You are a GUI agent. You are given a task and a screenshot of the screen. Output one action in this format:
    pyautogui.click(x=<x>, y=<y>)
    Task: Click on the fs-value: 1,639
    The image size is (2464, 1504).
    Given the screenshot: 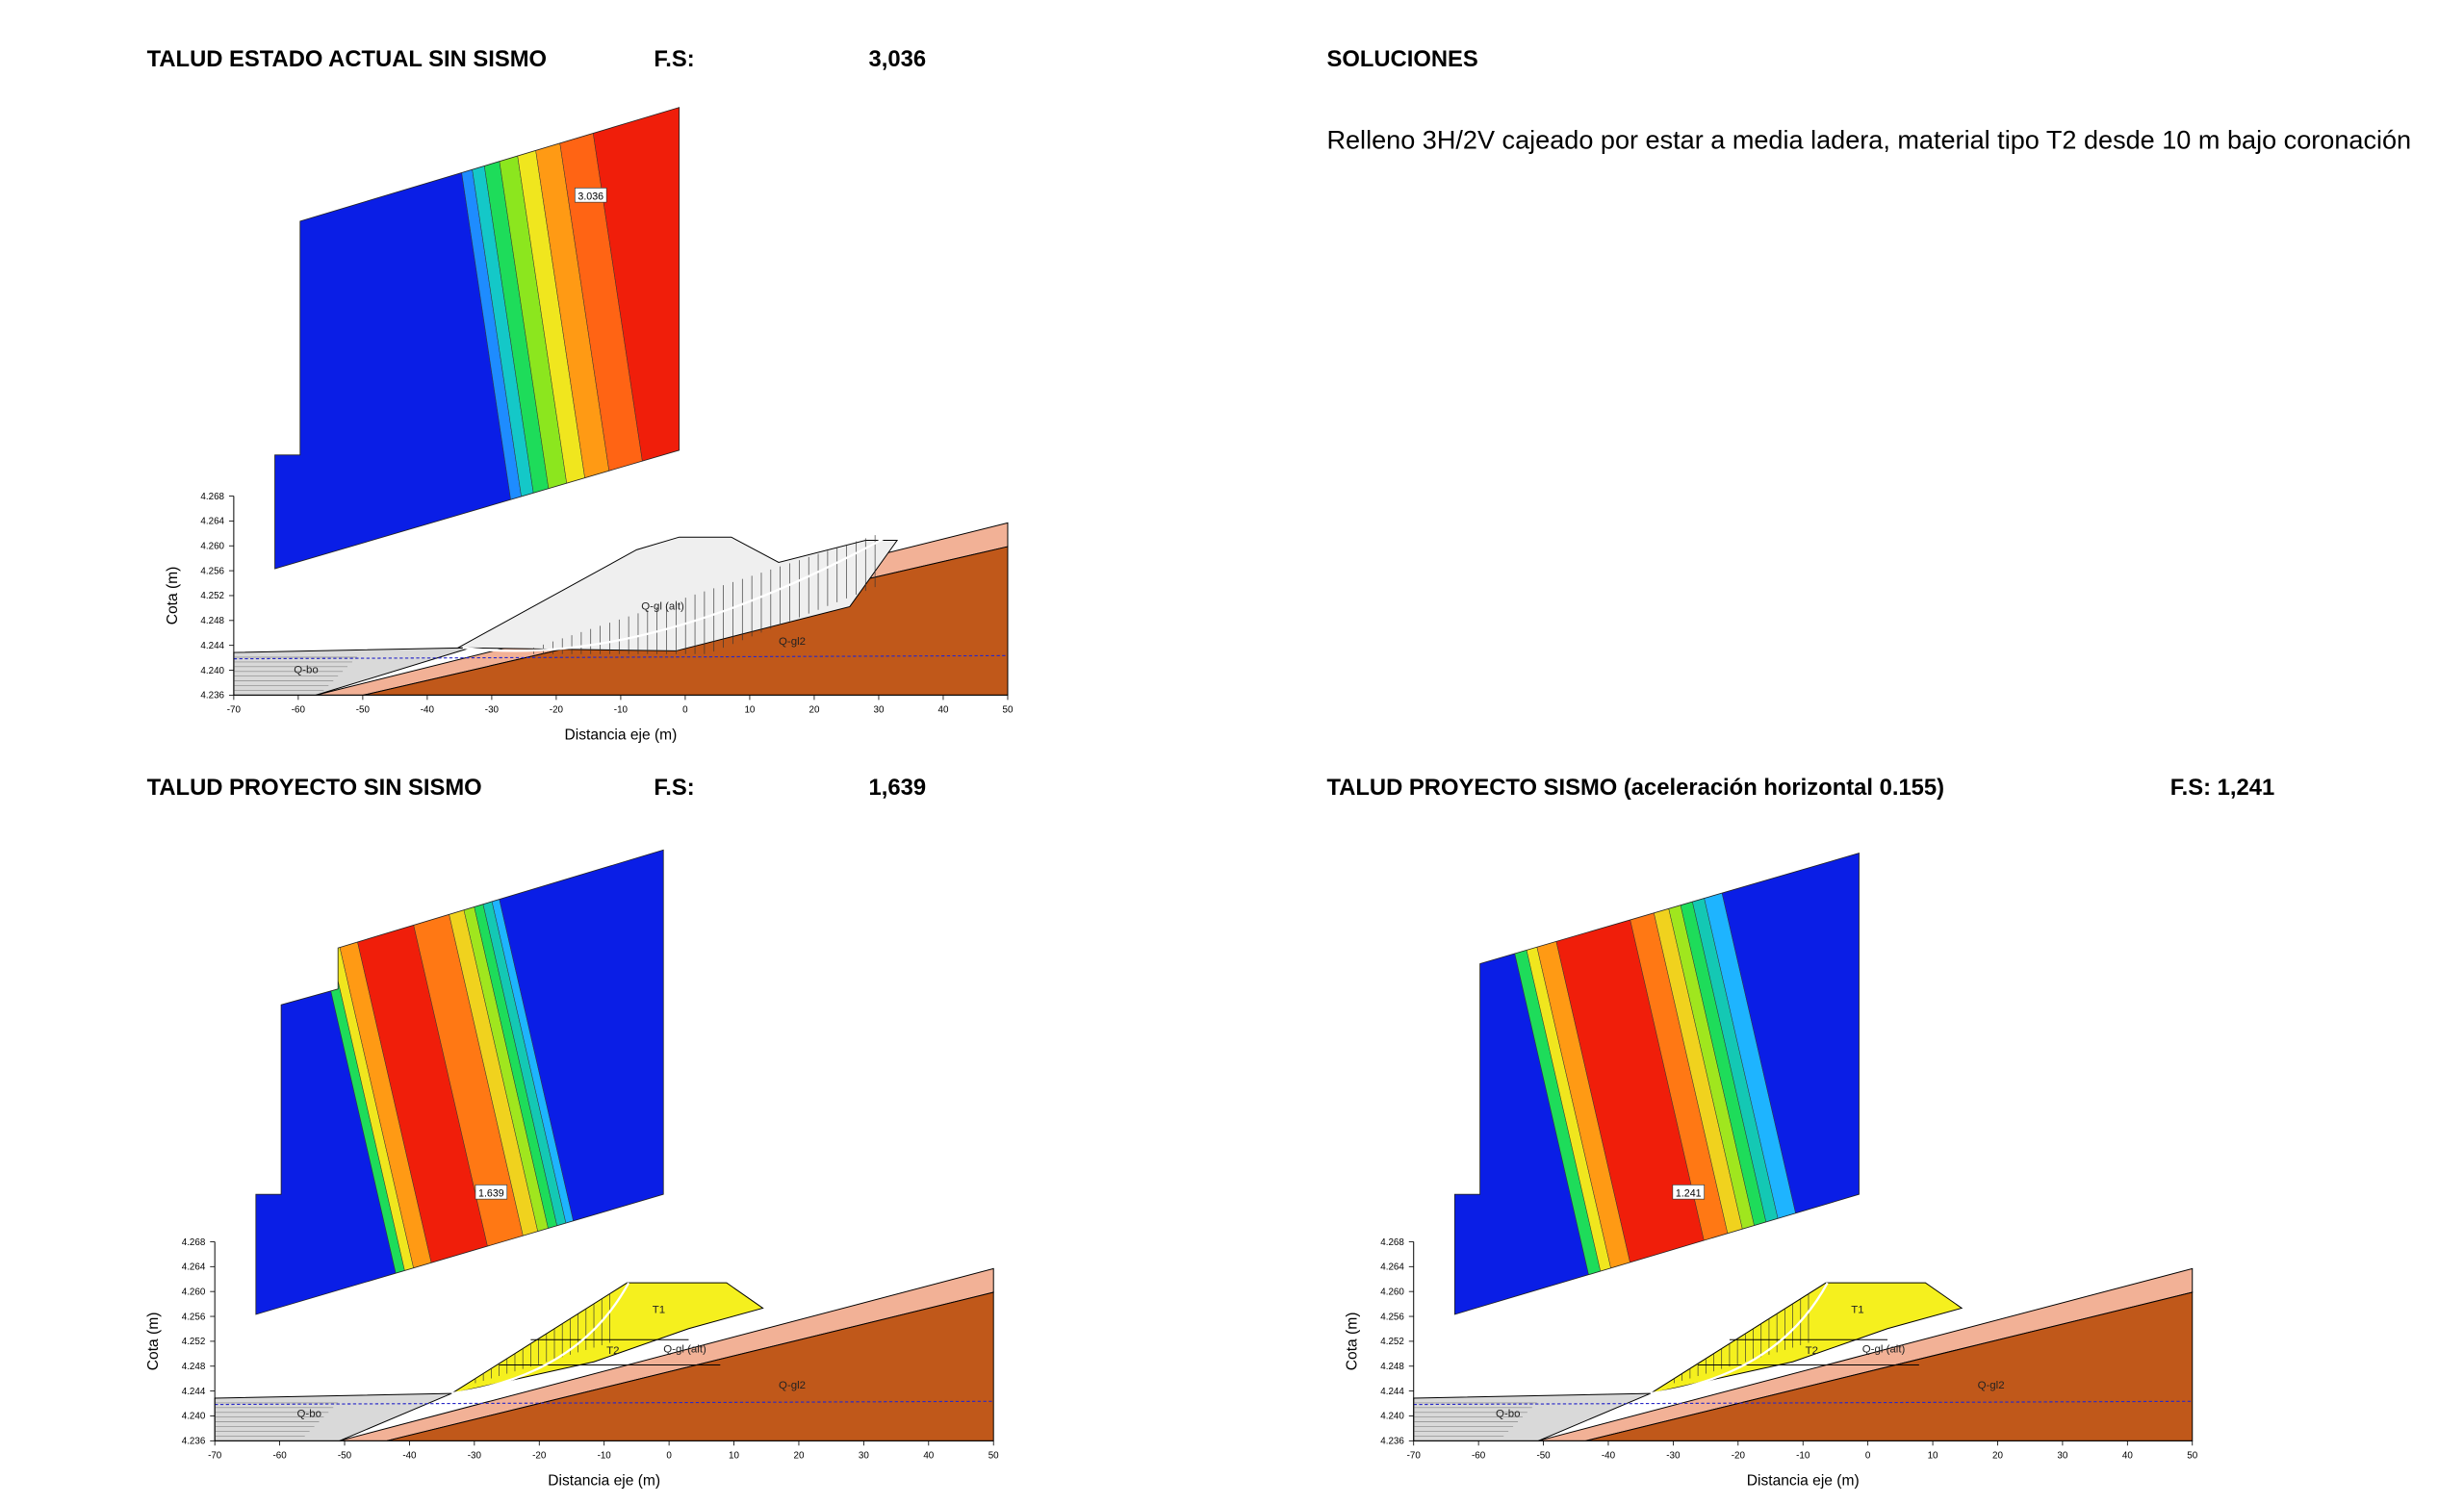 What is the action you would take?
    pyautogui.click(x=898, y=788)
    